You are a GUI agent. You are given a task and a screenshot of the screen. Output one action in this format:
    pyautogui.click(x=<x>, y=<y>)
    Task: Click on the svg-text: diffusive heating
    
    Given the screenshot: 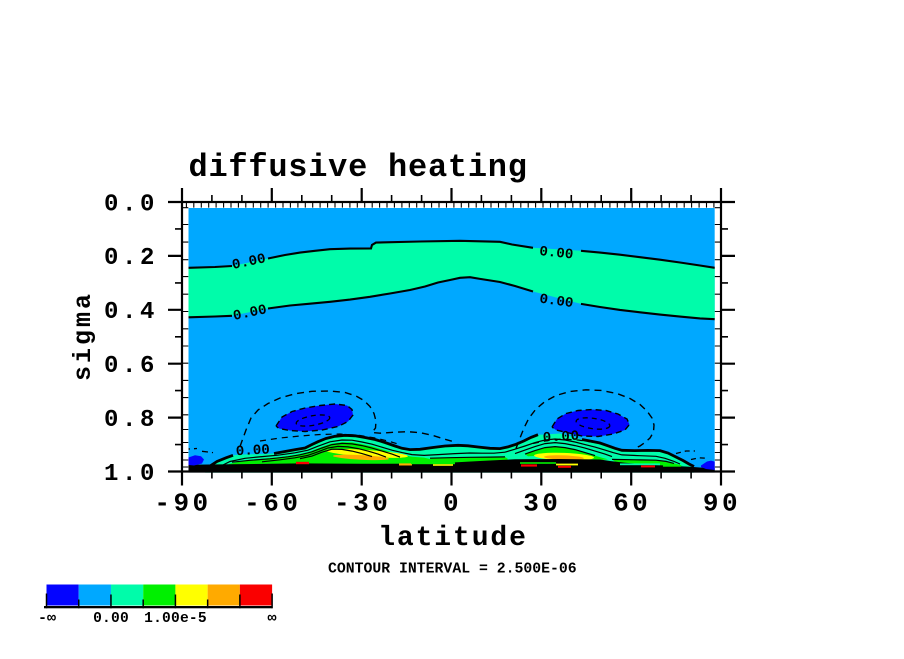 What is the action you would take?
    pyautogui.click(x=358, y=167)
    